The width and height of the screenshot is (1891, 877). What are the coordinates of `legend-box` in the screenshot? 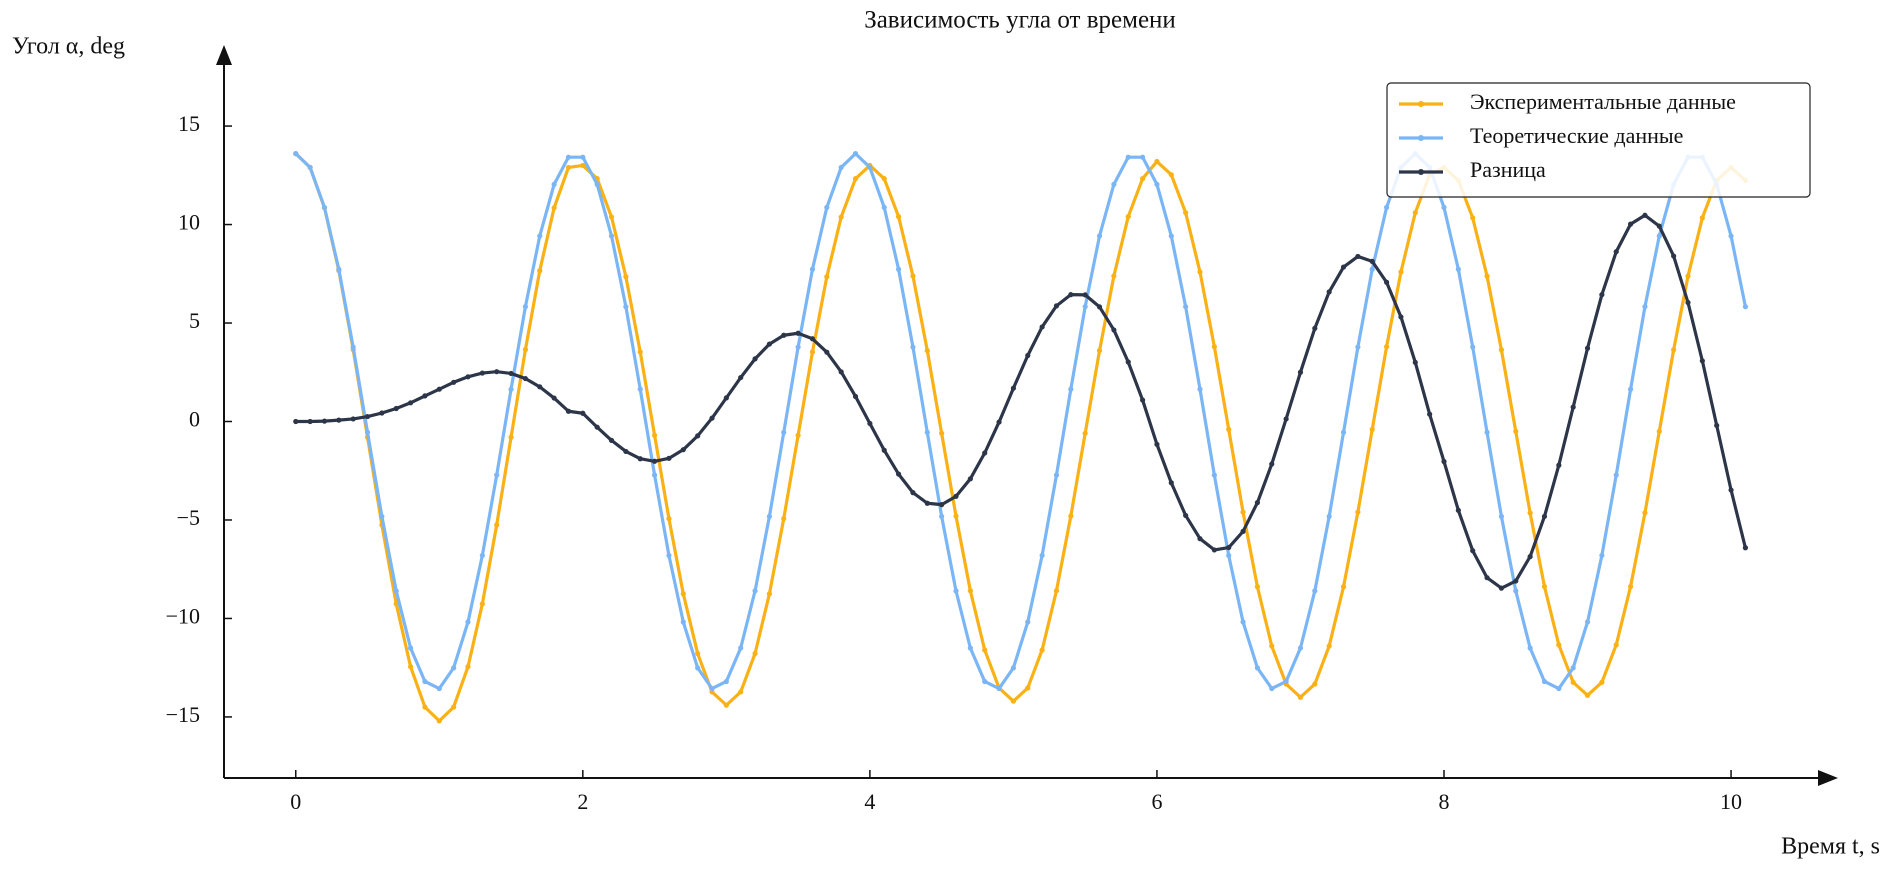 It's located at (1598, 140).